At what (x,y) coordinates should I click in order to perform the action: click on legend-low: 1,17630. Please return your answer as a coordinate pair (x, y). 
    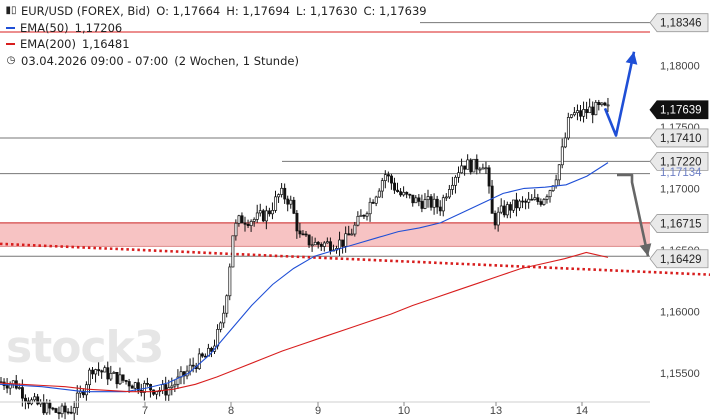
    Looking at the image, I should click on (333, 11).